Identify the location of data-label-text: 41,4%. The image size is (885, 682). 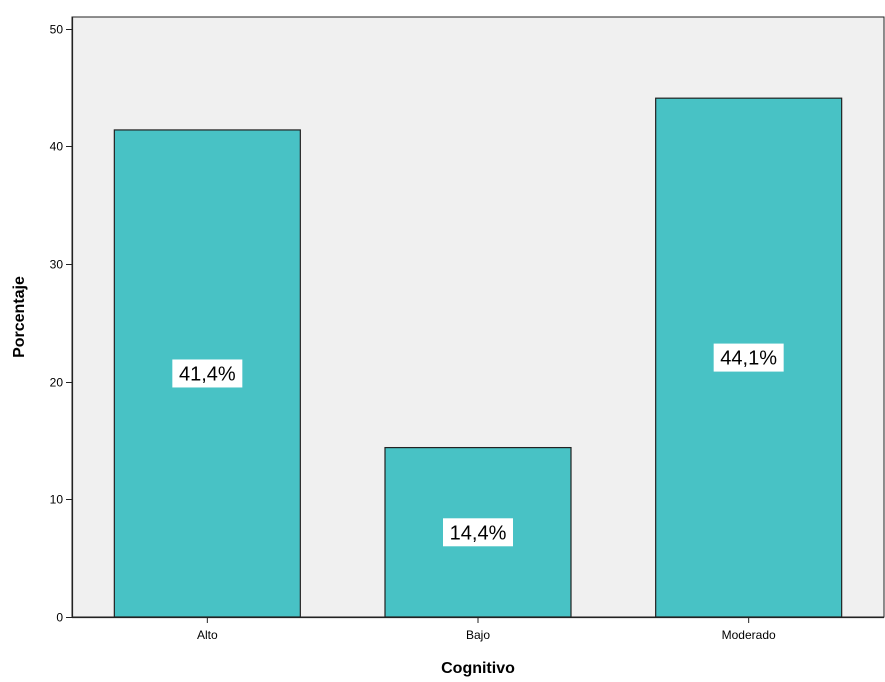
(207, 374).